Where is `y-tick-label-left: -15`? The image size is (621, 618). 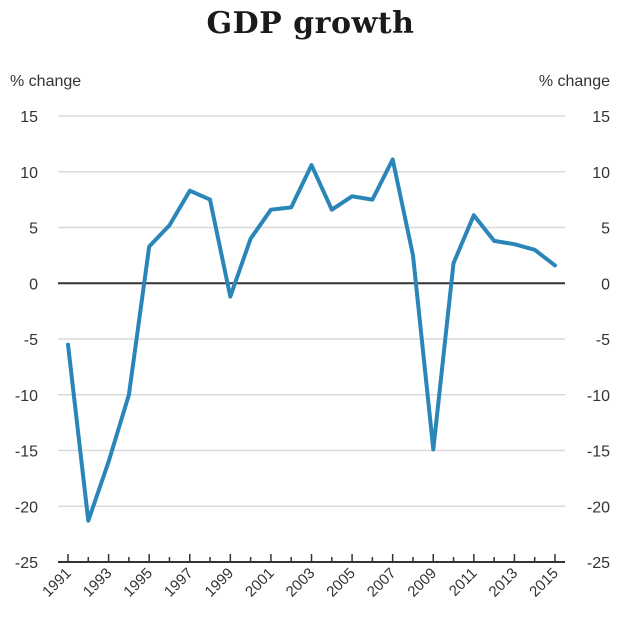
y-tick-label-left: -15 is located at coordinates (26, 452).